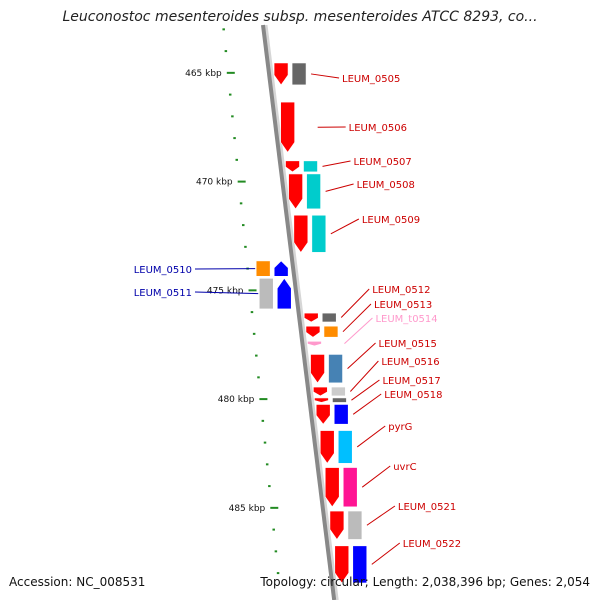  What do you see at coordinates (203, 74) in the screenshot?
I see `scale-tick-label: 465 kbp` at bounding box center [203, 74].